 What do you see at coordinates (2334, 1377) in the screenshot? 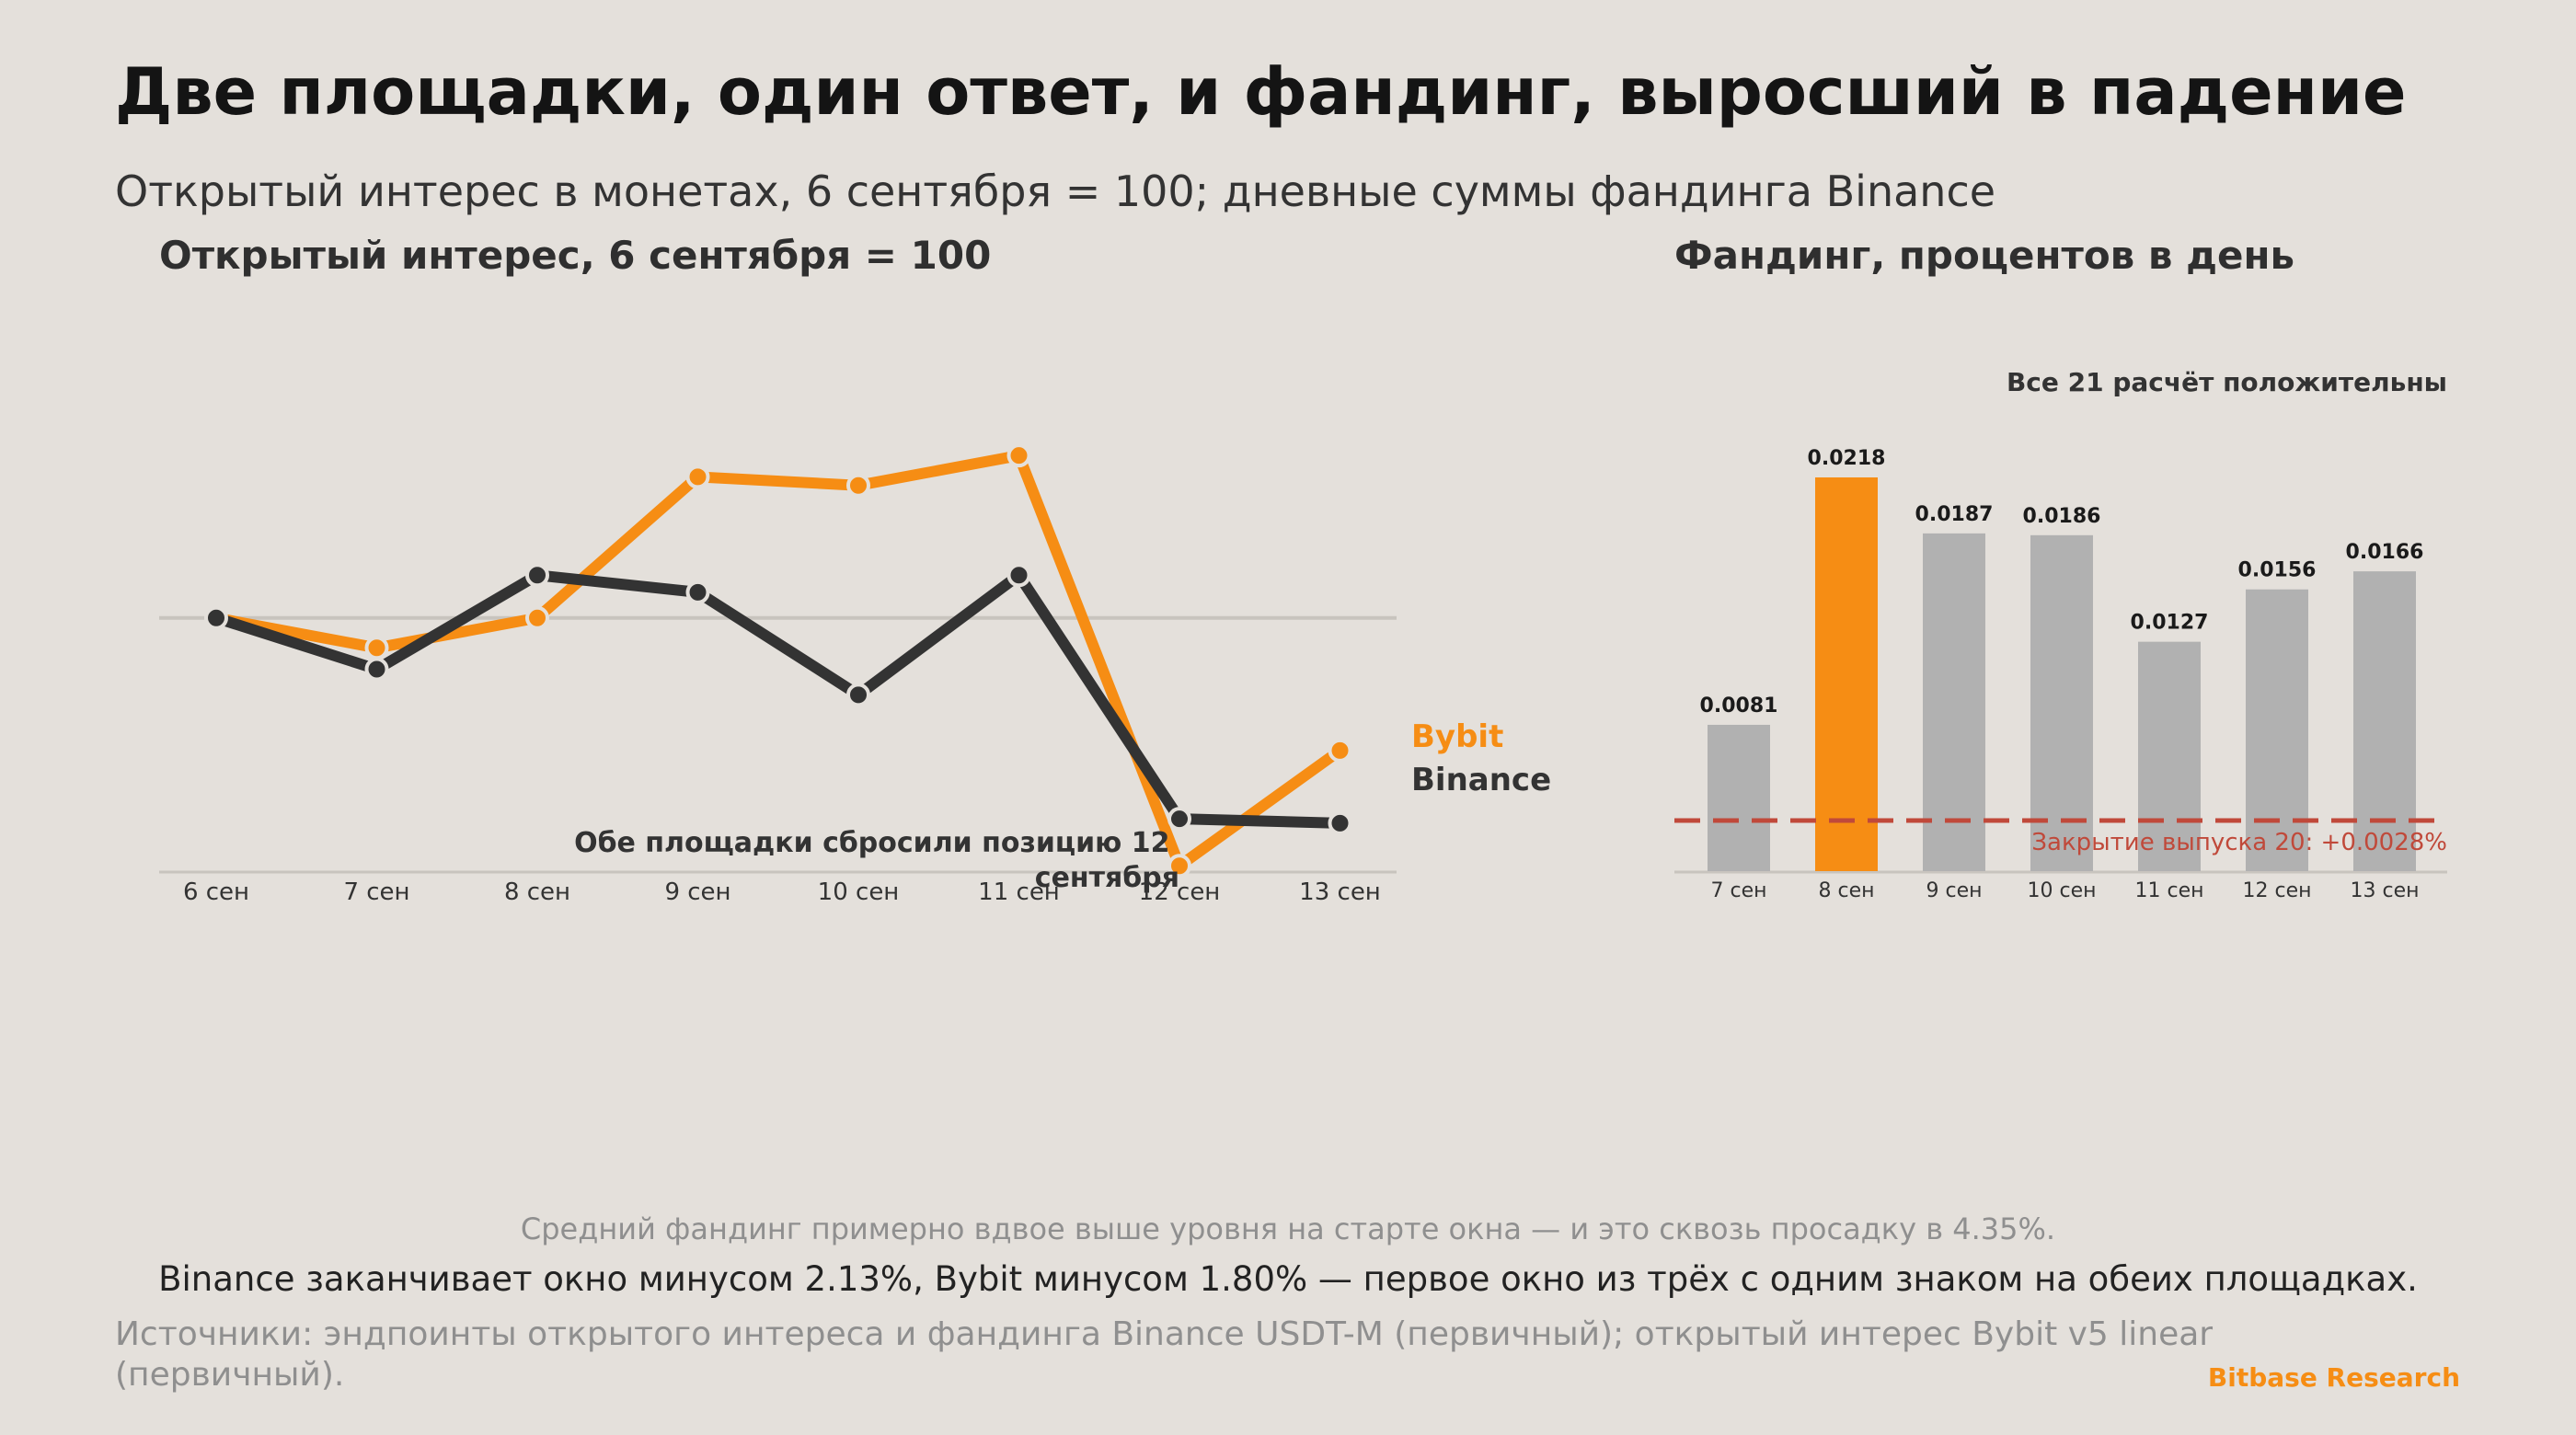
I see `brand-logo: Bitbase Research` at bounding box center [2334, 1377].